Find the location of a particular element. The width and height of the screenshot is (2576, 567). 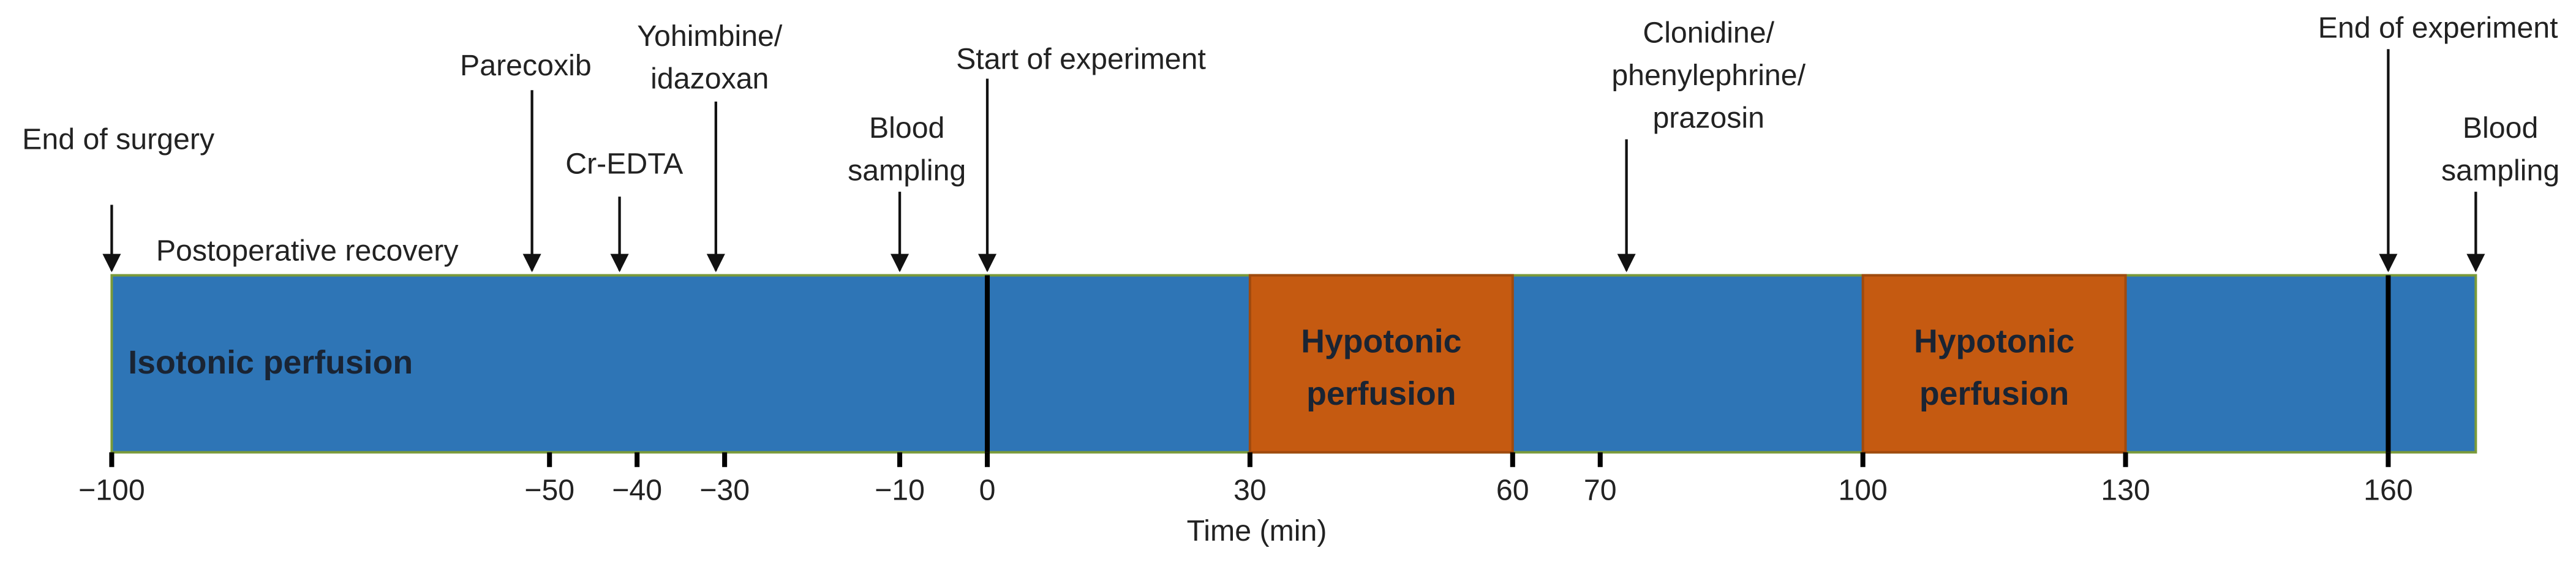

tick-label: 0 is located at coordinates (987, 490).